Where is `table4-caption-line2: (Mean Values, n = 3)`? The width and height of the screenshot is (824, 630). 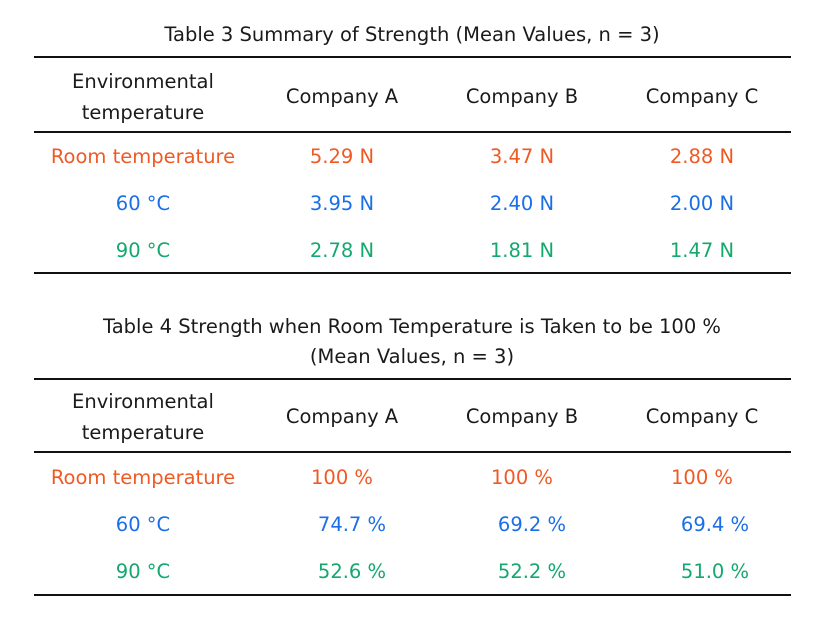
table4-caption-line2: (Mean Values, n = 3) is located at coordinates (412, 356).